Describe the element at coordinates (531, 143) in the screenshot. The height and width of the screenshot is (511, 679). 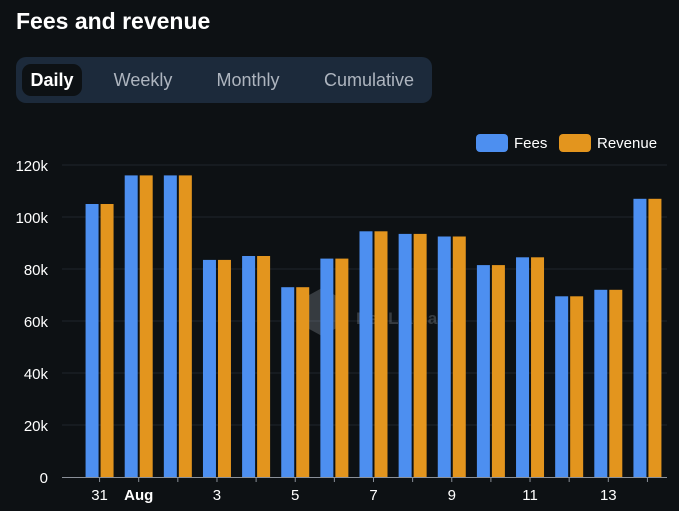
I see `legend-label-fees: Fees` at that location.